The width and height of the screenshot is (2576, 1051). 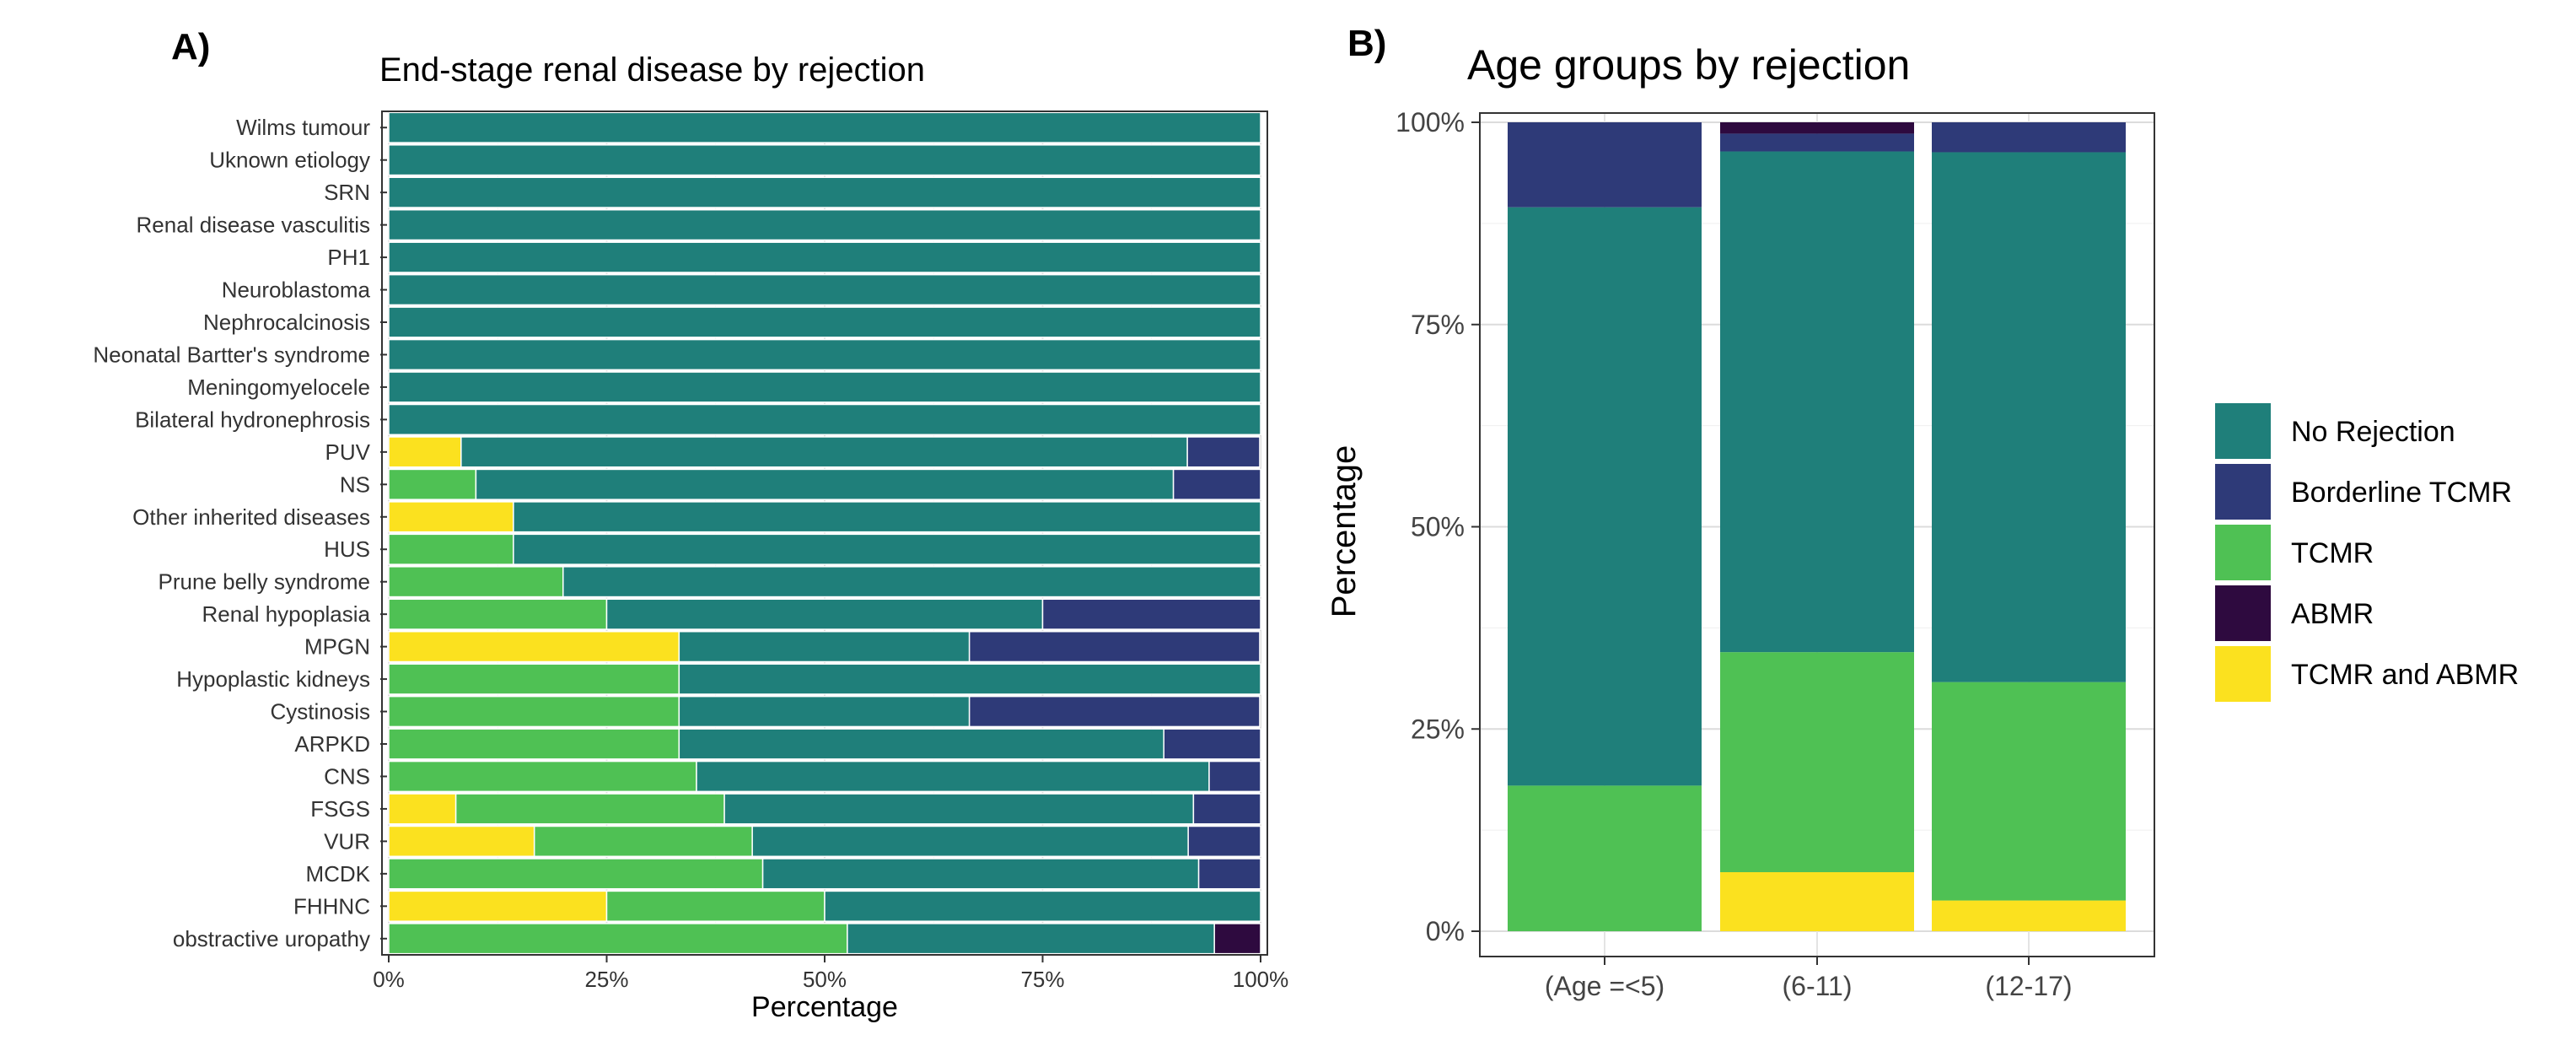 What do you see at coordinates (498, 906) in the screenshot?
I see `chart-a-bar-fhhnc-tcmr-and-abmr` at bounding box center [498, 906].